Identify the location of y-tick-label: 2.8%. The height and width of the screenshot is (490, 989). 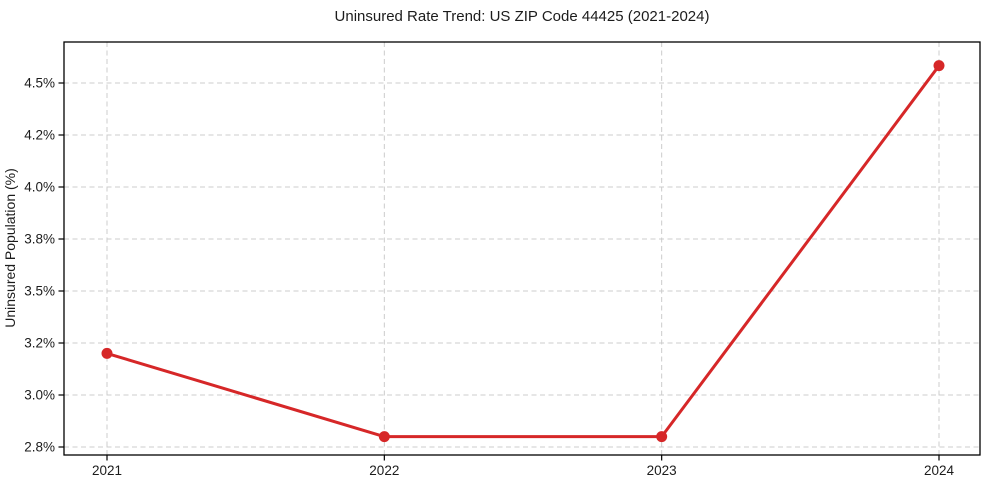
(39, 447).